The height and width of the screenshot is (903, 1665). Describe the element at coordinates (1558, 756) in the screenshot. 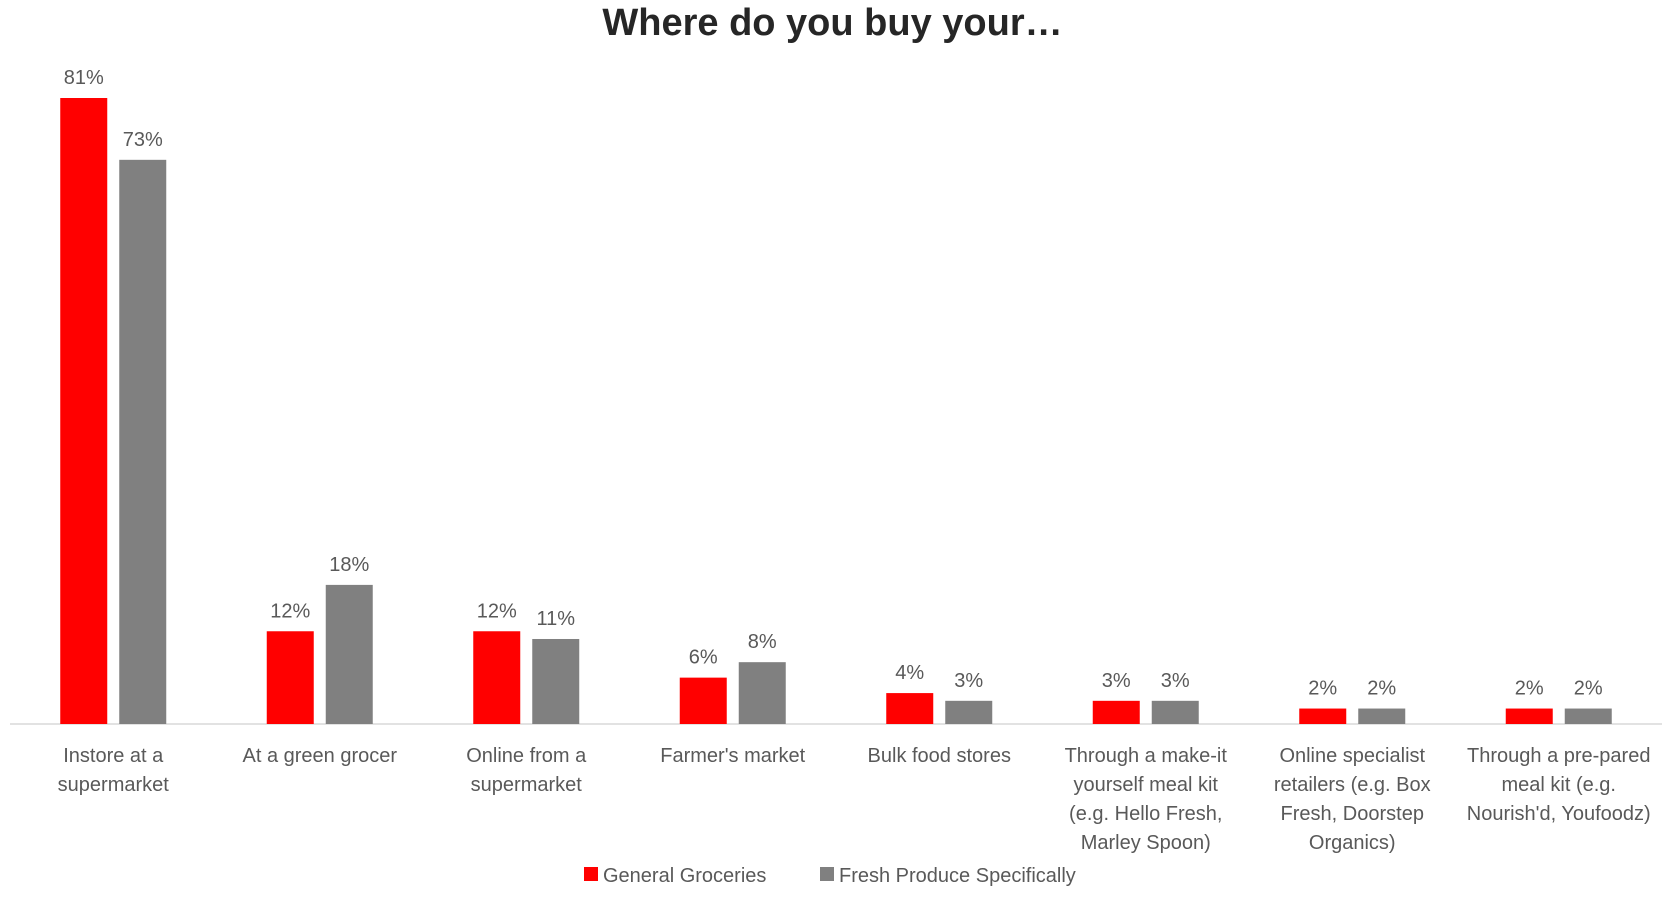

I see `category-label-line: Through a pre-pared` at that location.